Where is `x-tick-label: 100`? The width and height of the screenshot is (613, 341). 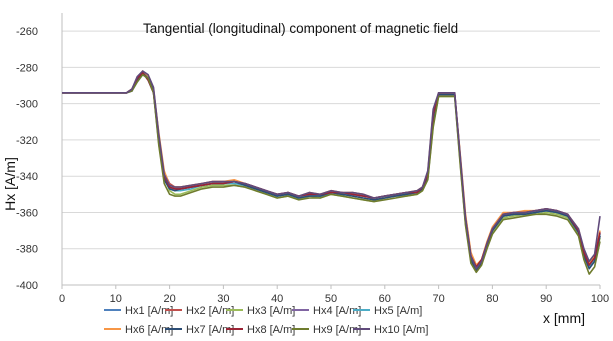 x-tick-label: 100 is located at coordinates (600, 299).